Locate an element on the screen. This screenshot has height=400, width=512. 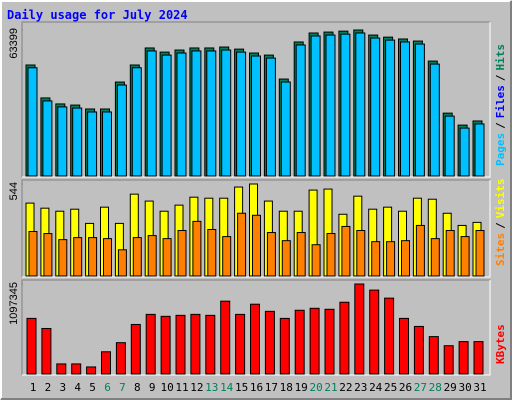
x-tick-label: 4 is located at coordinates (77, 387).